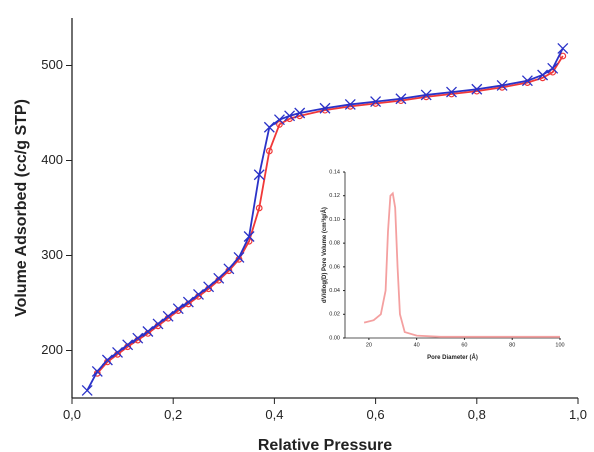 This screenshot has height=452, width=594. I want to click on x-tick-label: 60, so click(464, 345).